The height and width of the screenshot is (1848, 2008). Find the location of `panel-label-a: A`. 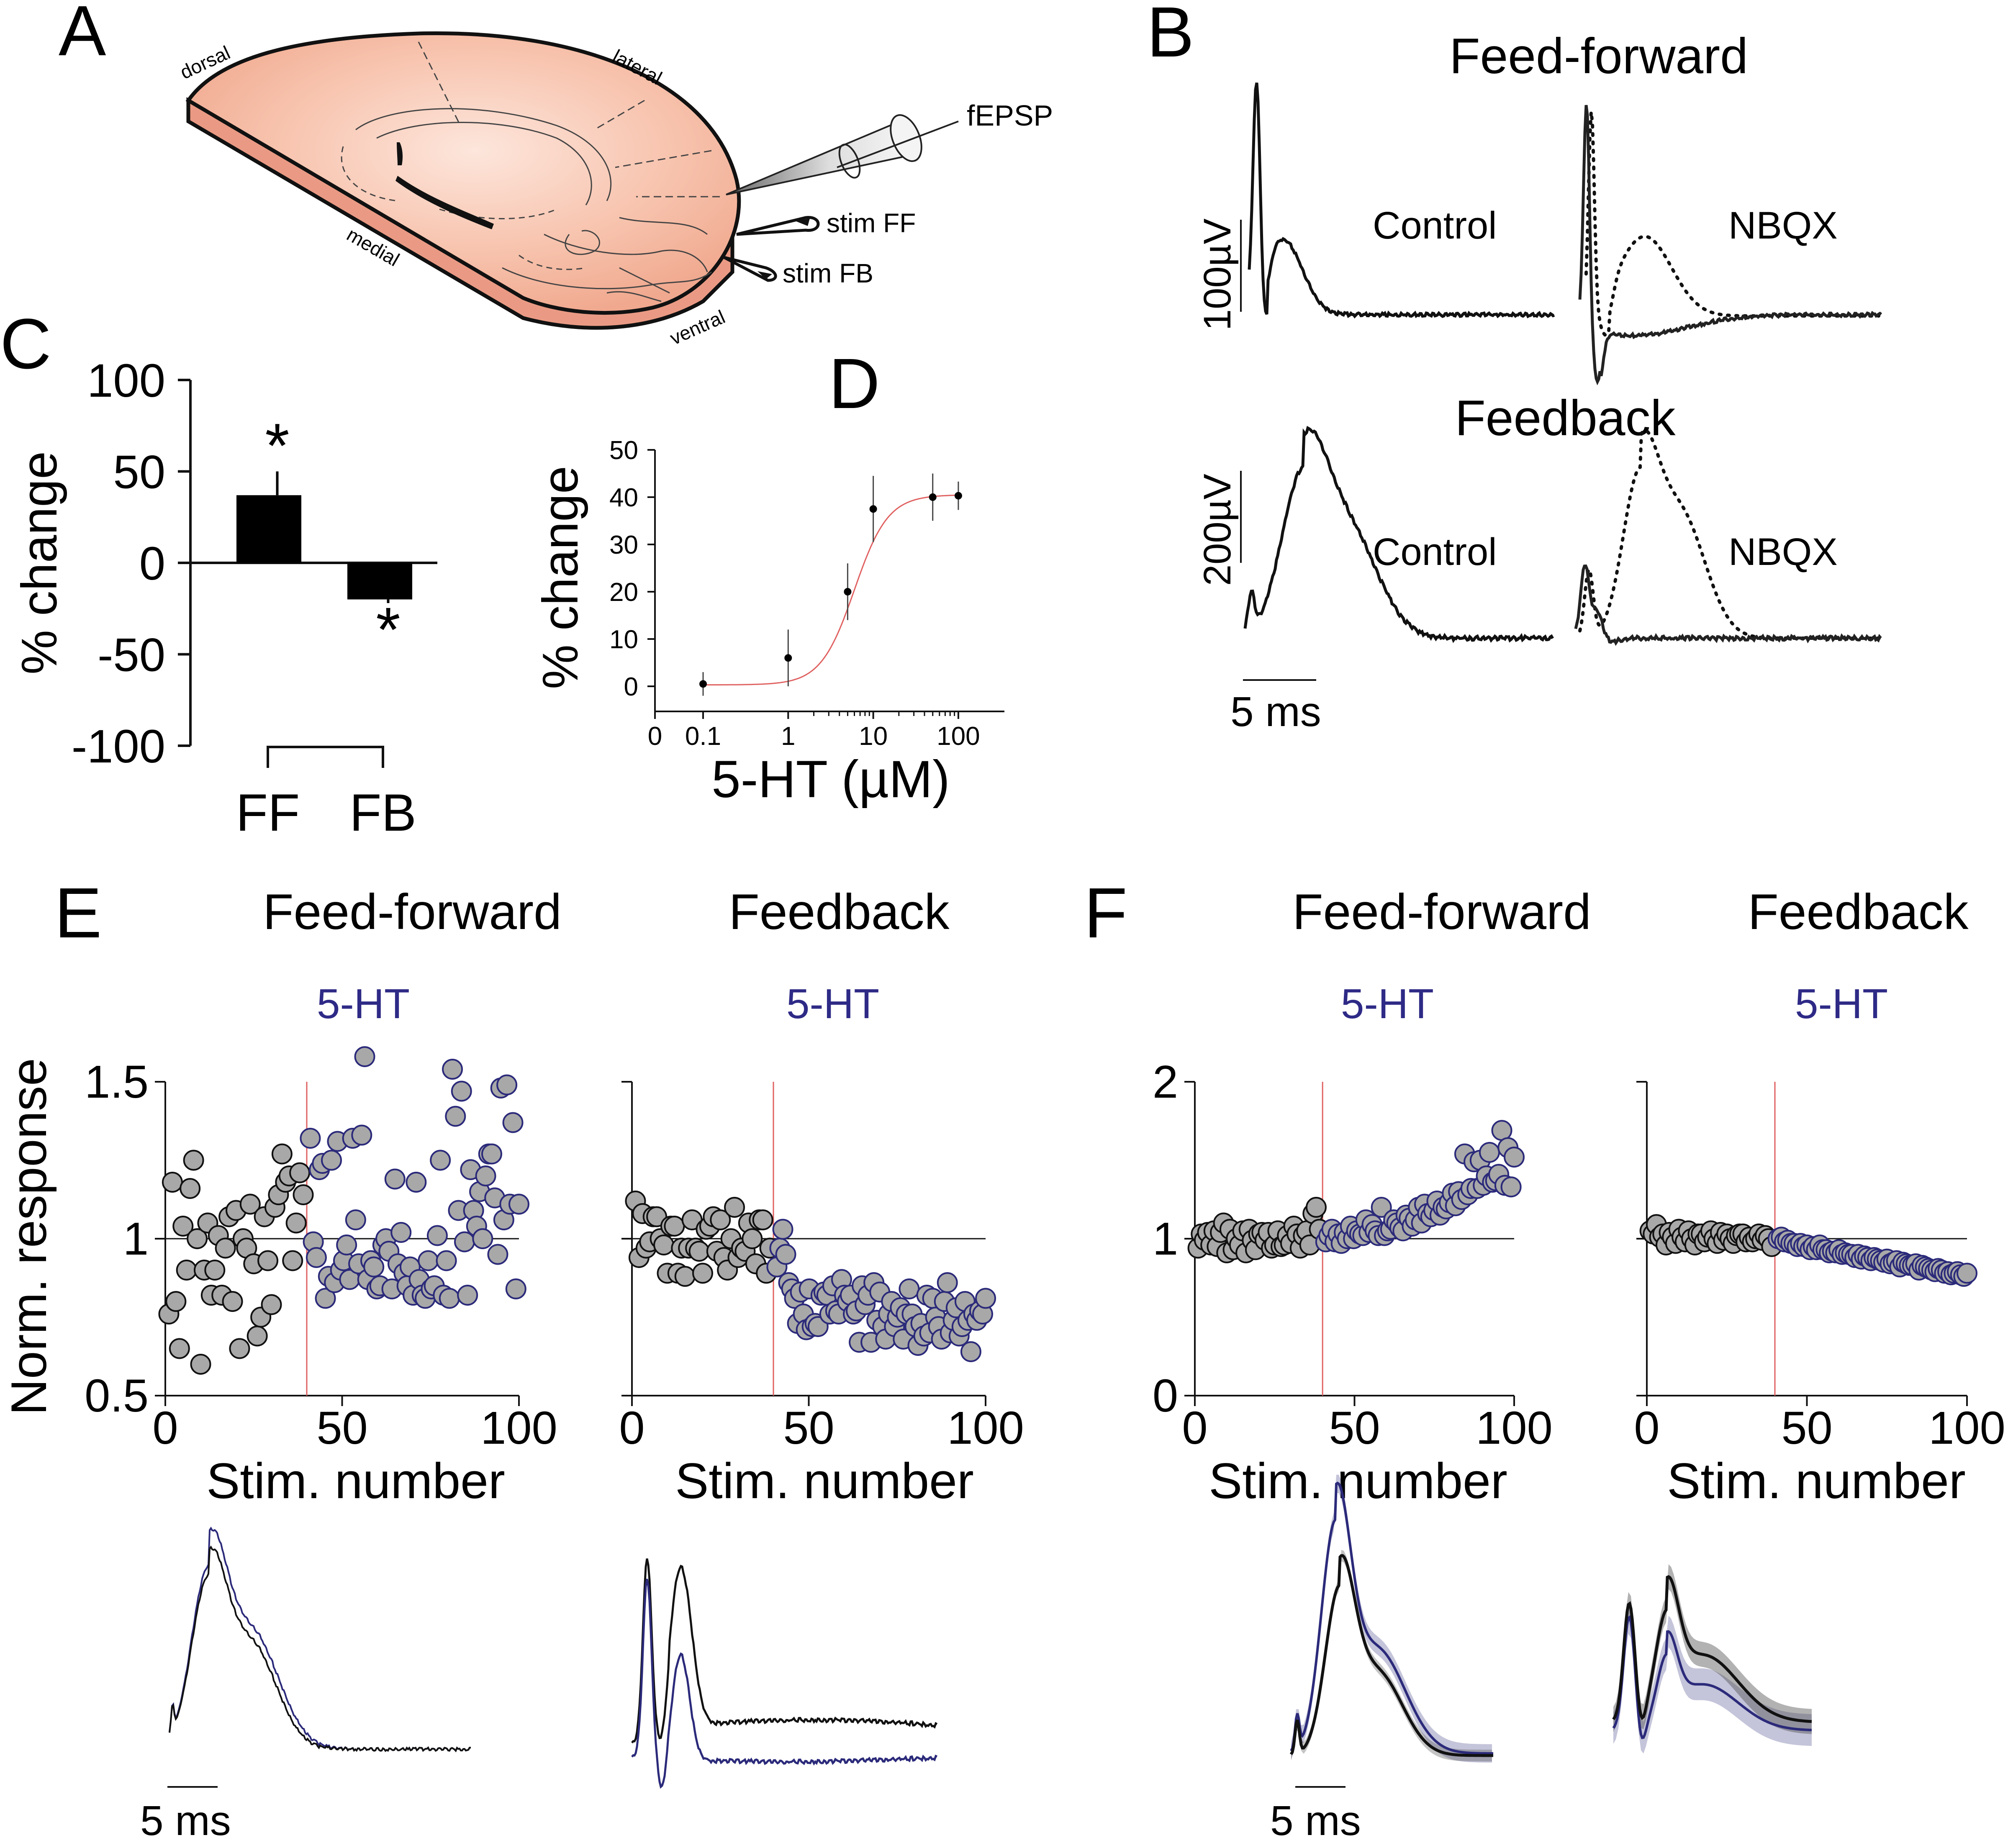

panel-label-a: A is located at coordinates (82, 35).